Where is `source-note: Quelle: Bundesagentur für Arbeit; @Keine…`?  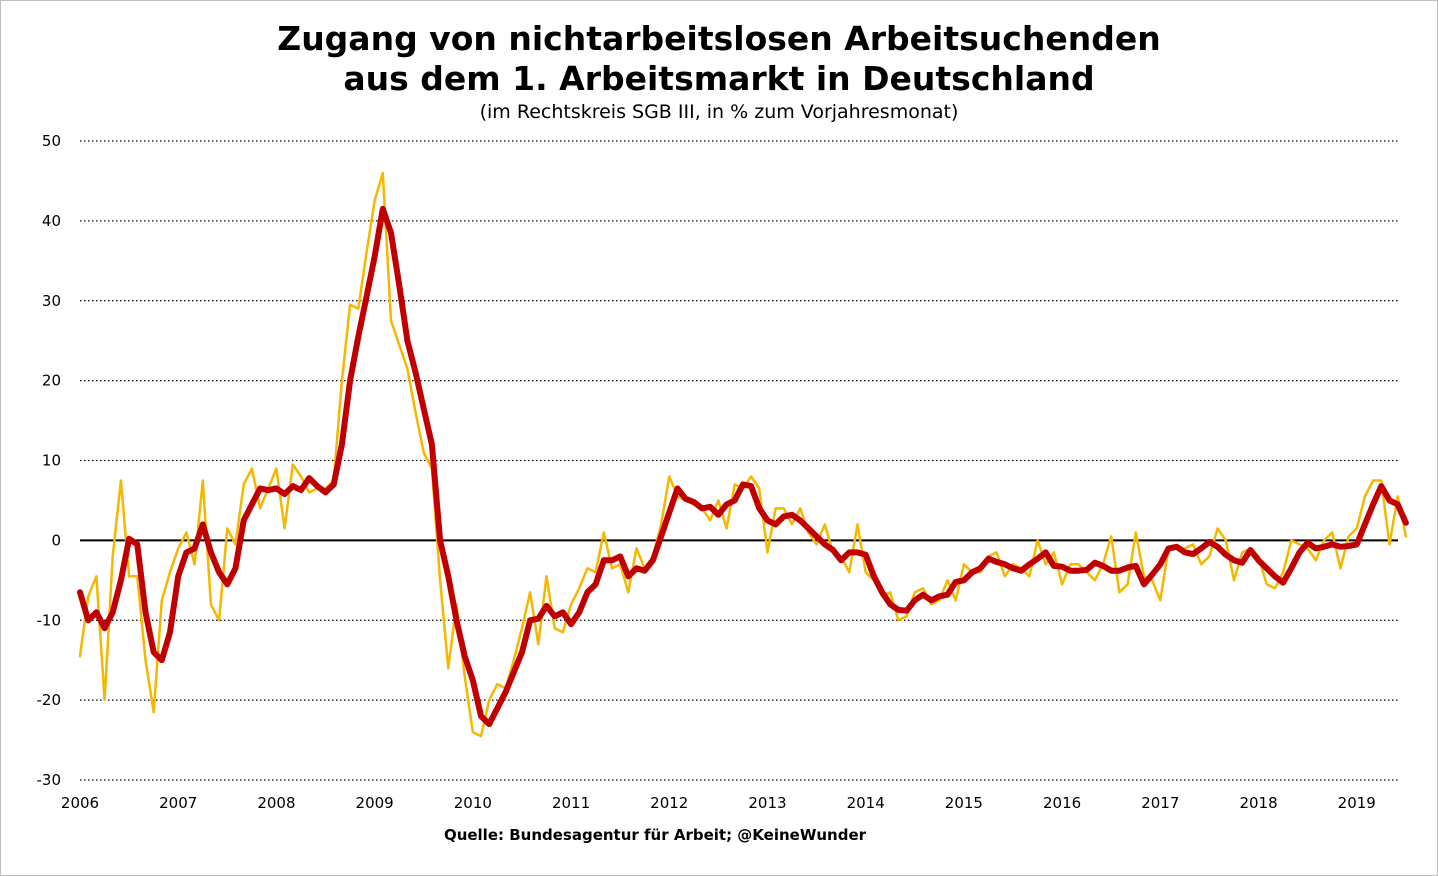 source-note: Quelle: Bundesagentur für Arbeit; @Keine… is located at coordinates (655, 835).